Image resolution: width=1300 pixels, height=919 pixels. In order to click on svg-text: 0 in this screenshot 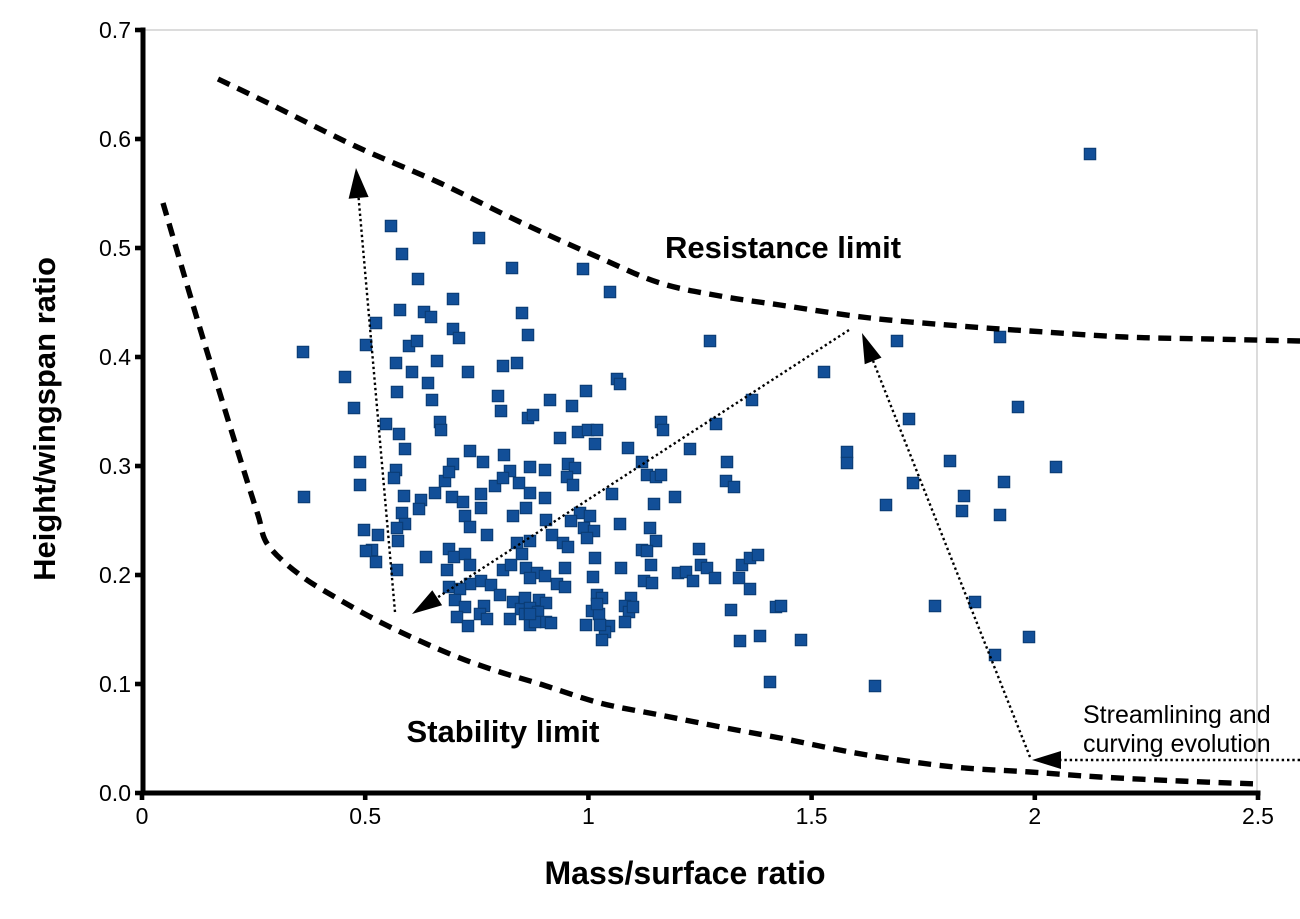, I will do `click(142, 816)`.